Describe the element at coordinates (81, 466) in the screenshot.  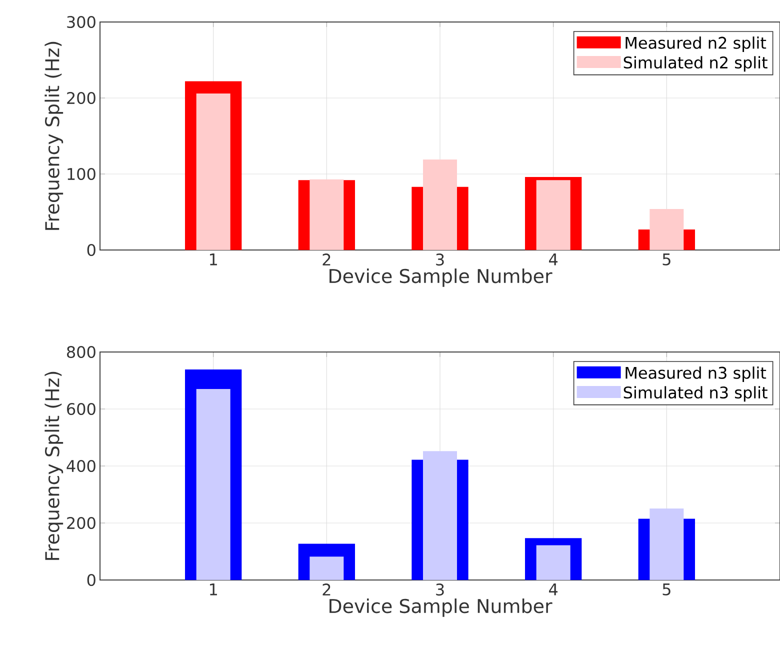
I see `y-tick-label: 400` at that location.